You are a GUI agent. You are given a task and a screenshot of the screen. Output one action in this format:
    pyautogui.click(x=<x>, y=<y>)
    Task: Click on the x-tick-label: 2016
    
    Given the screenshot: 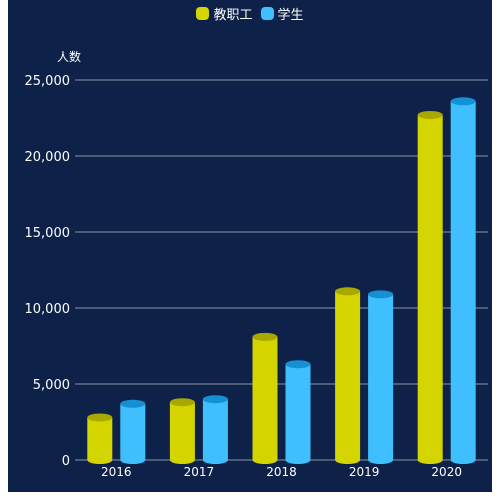 What is the action you would take?
    pyautogui.click(x=116, y=472)
    